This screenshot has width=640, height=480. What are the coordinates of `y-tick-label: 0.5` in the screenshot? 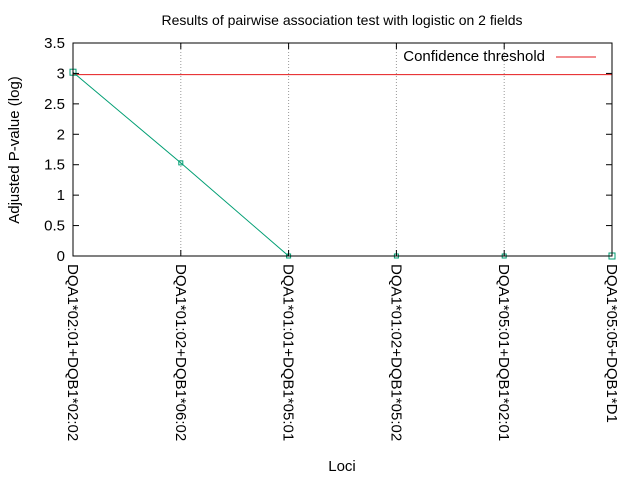 It's located at (54, 226).